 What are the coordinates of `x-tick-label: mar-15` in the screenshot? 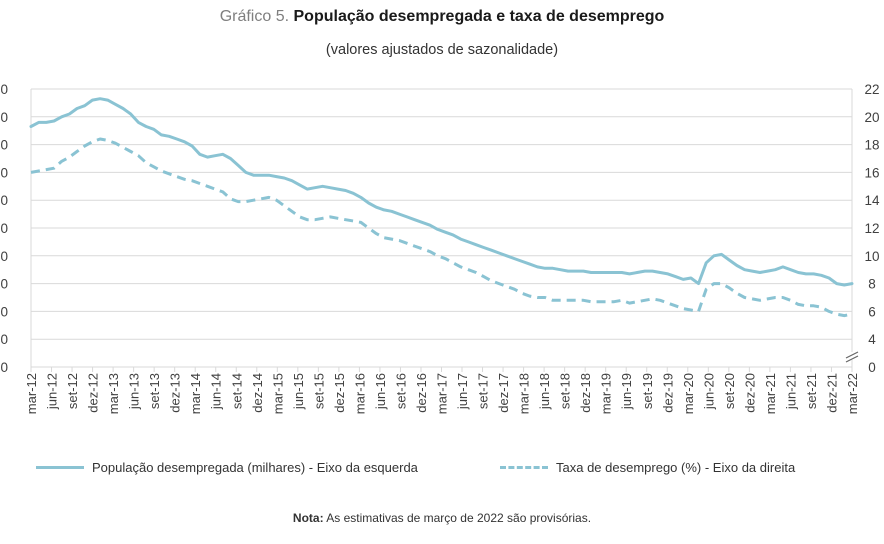 It's located at (277, 393).